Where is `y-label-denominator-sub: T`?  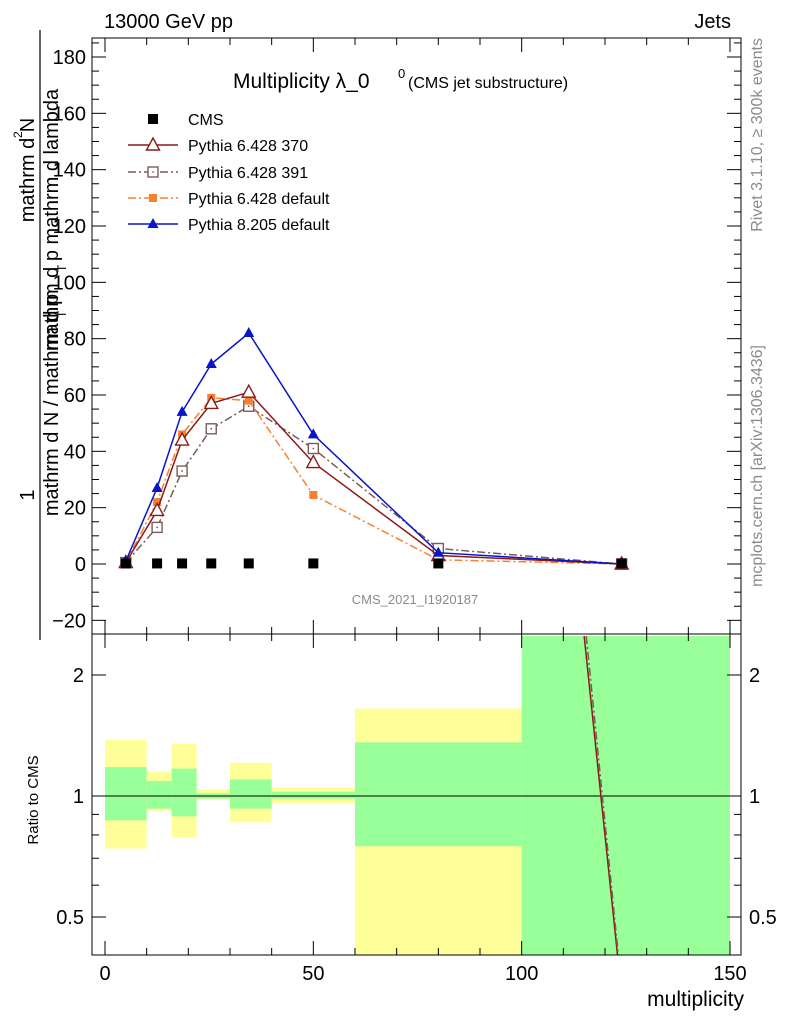 y-label-denominator-sub: T is located at coordinates (62, 314).